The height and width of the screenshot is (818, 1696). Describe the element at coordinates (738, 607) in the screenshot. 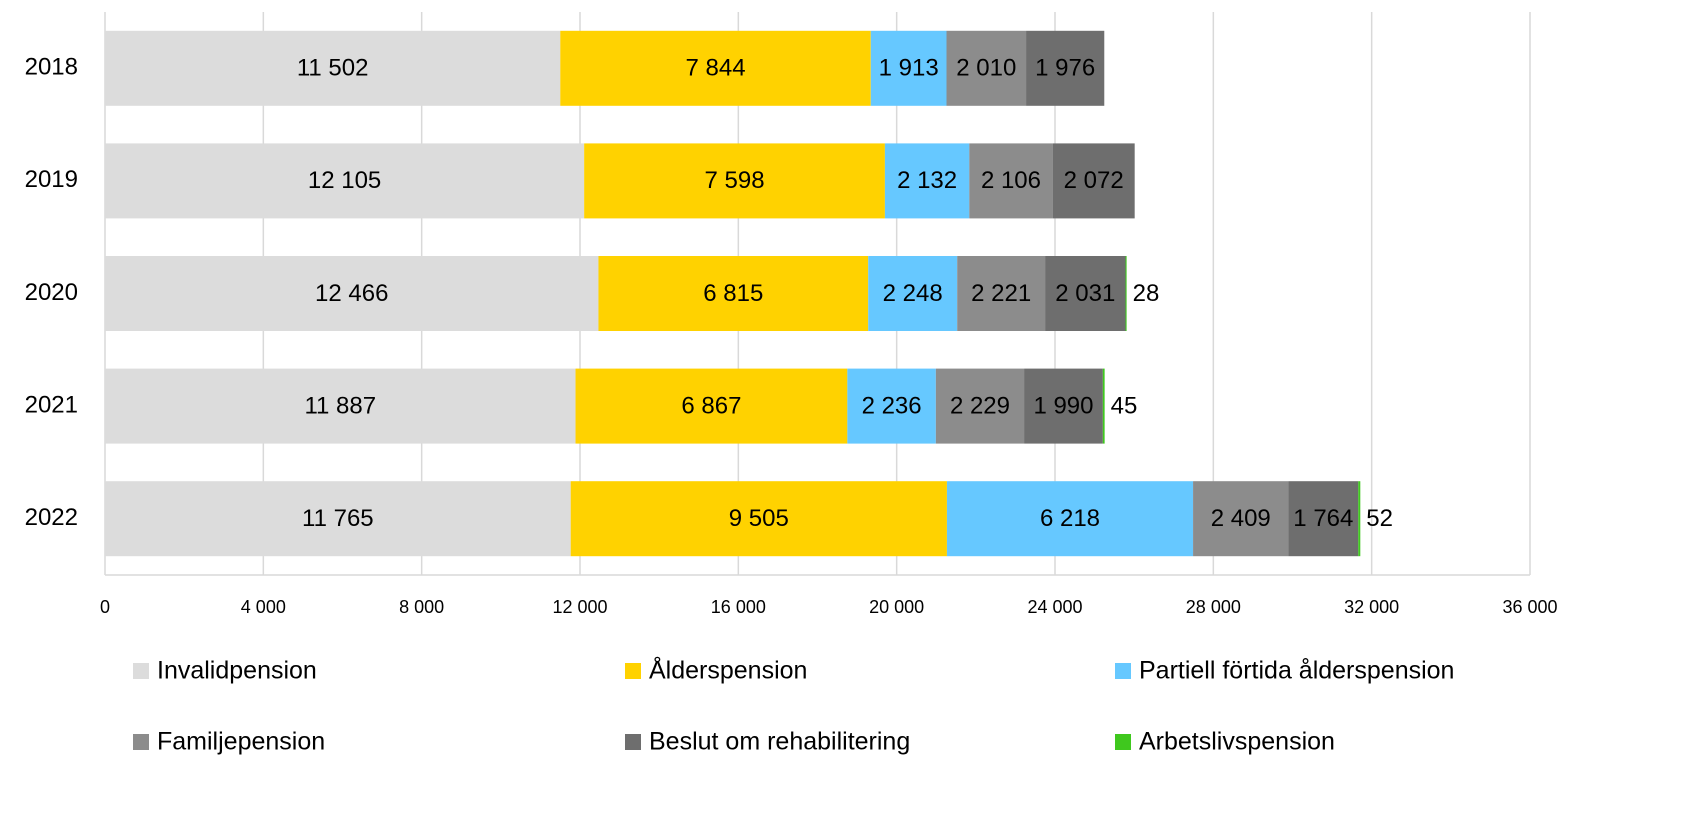

I see `x-tick-label: 16 000` at that location.